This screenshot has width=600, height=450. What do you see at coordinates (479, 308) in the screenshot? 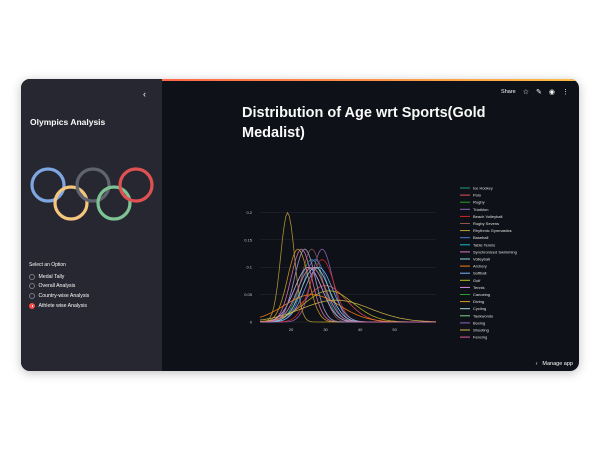
I see `legend-entry: Cycling` at bounding box center [479, 308].